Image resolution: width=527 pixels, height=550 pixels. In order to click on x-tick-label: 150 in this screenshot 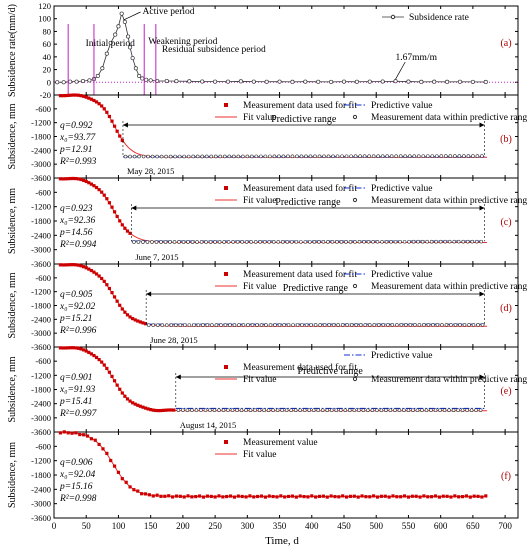, I will do `click(151, 526)`.